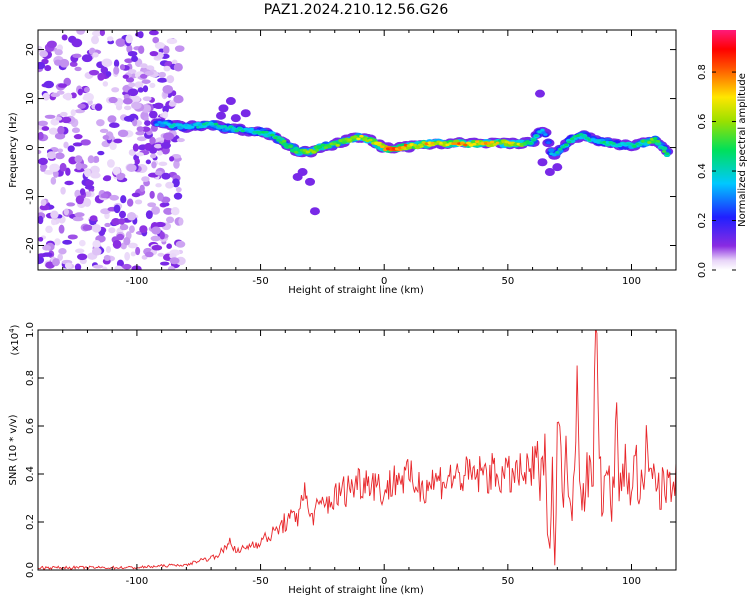 This screenshot has width=750, height=604. Describe the element at coordinates (30, 474) in the screenshot. I see `y-tick-label: 0.4` at that location.